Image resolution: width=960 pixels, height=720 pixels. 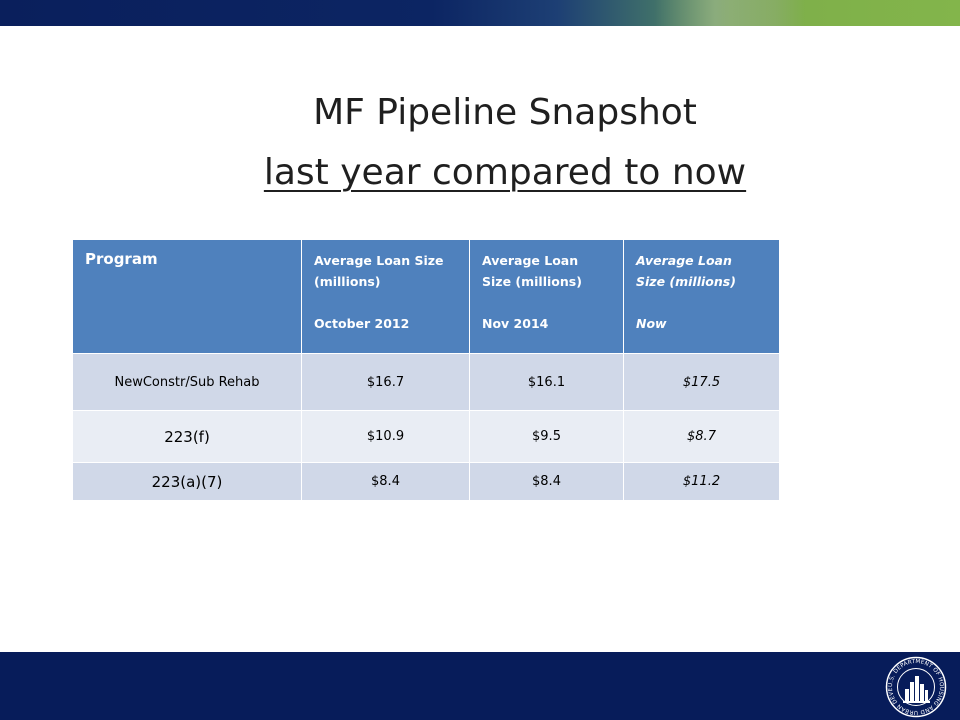 I want to click on value-cell-now: $11.2, so click(x=701, y=481).